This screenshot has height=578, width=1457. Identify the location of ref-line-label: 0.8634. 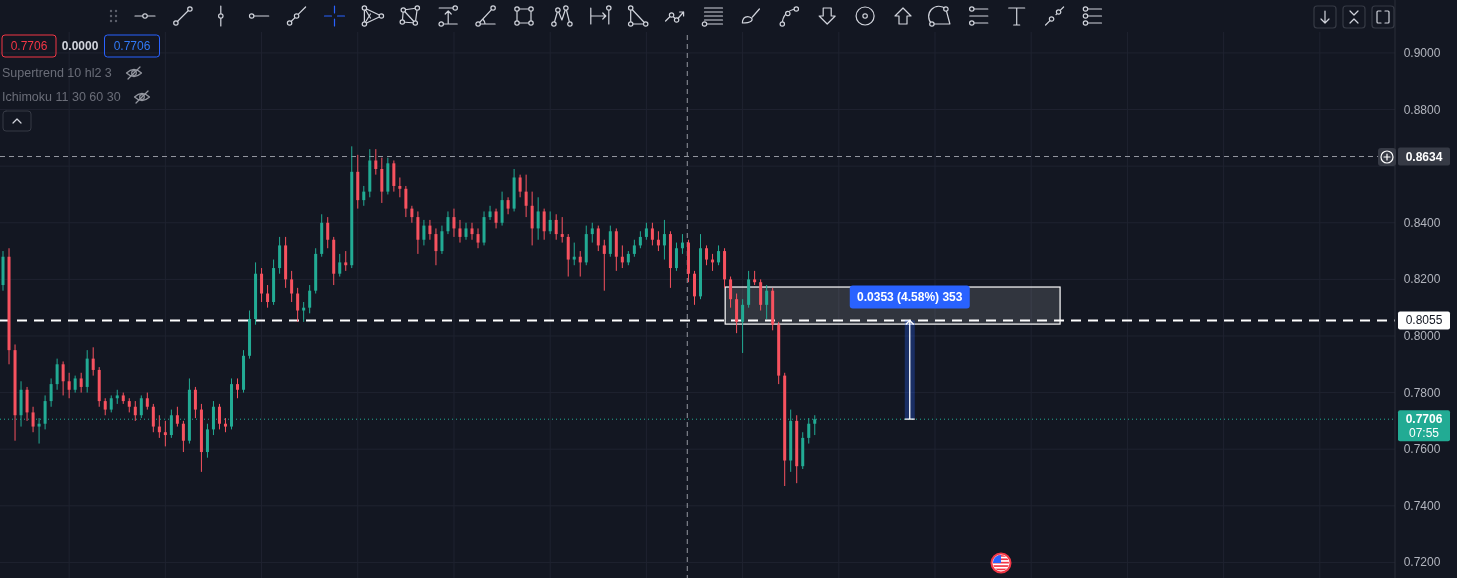
(1424, 156).